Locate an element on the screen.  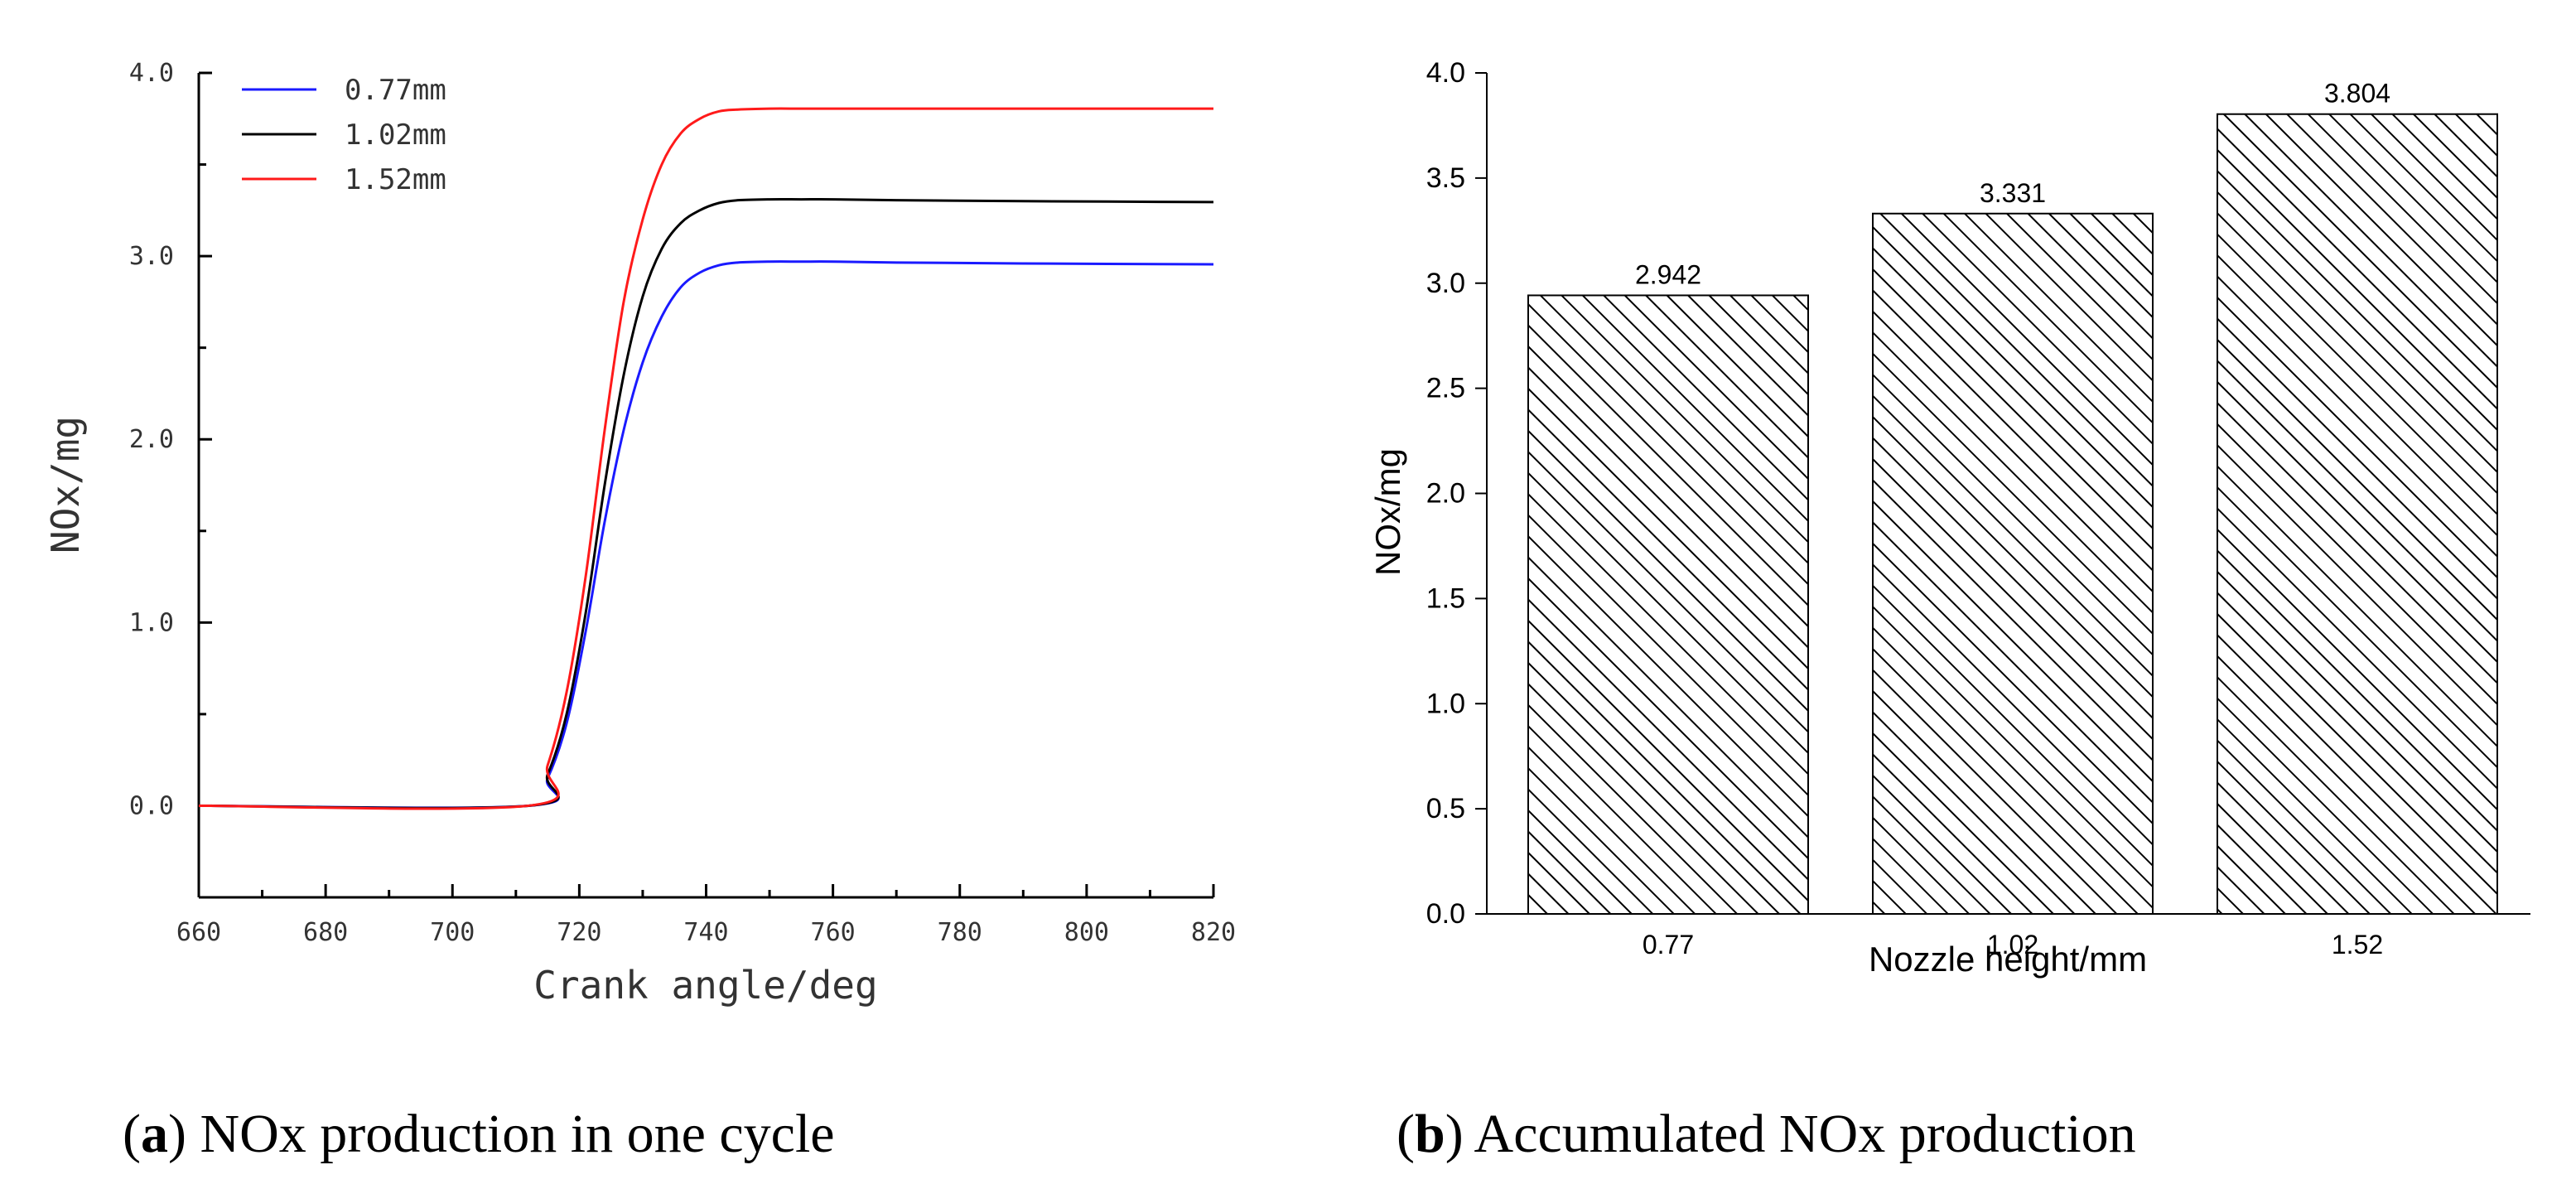
caption-b: (b) Accumulated NOx production is located at coordinates (1766, 1134).